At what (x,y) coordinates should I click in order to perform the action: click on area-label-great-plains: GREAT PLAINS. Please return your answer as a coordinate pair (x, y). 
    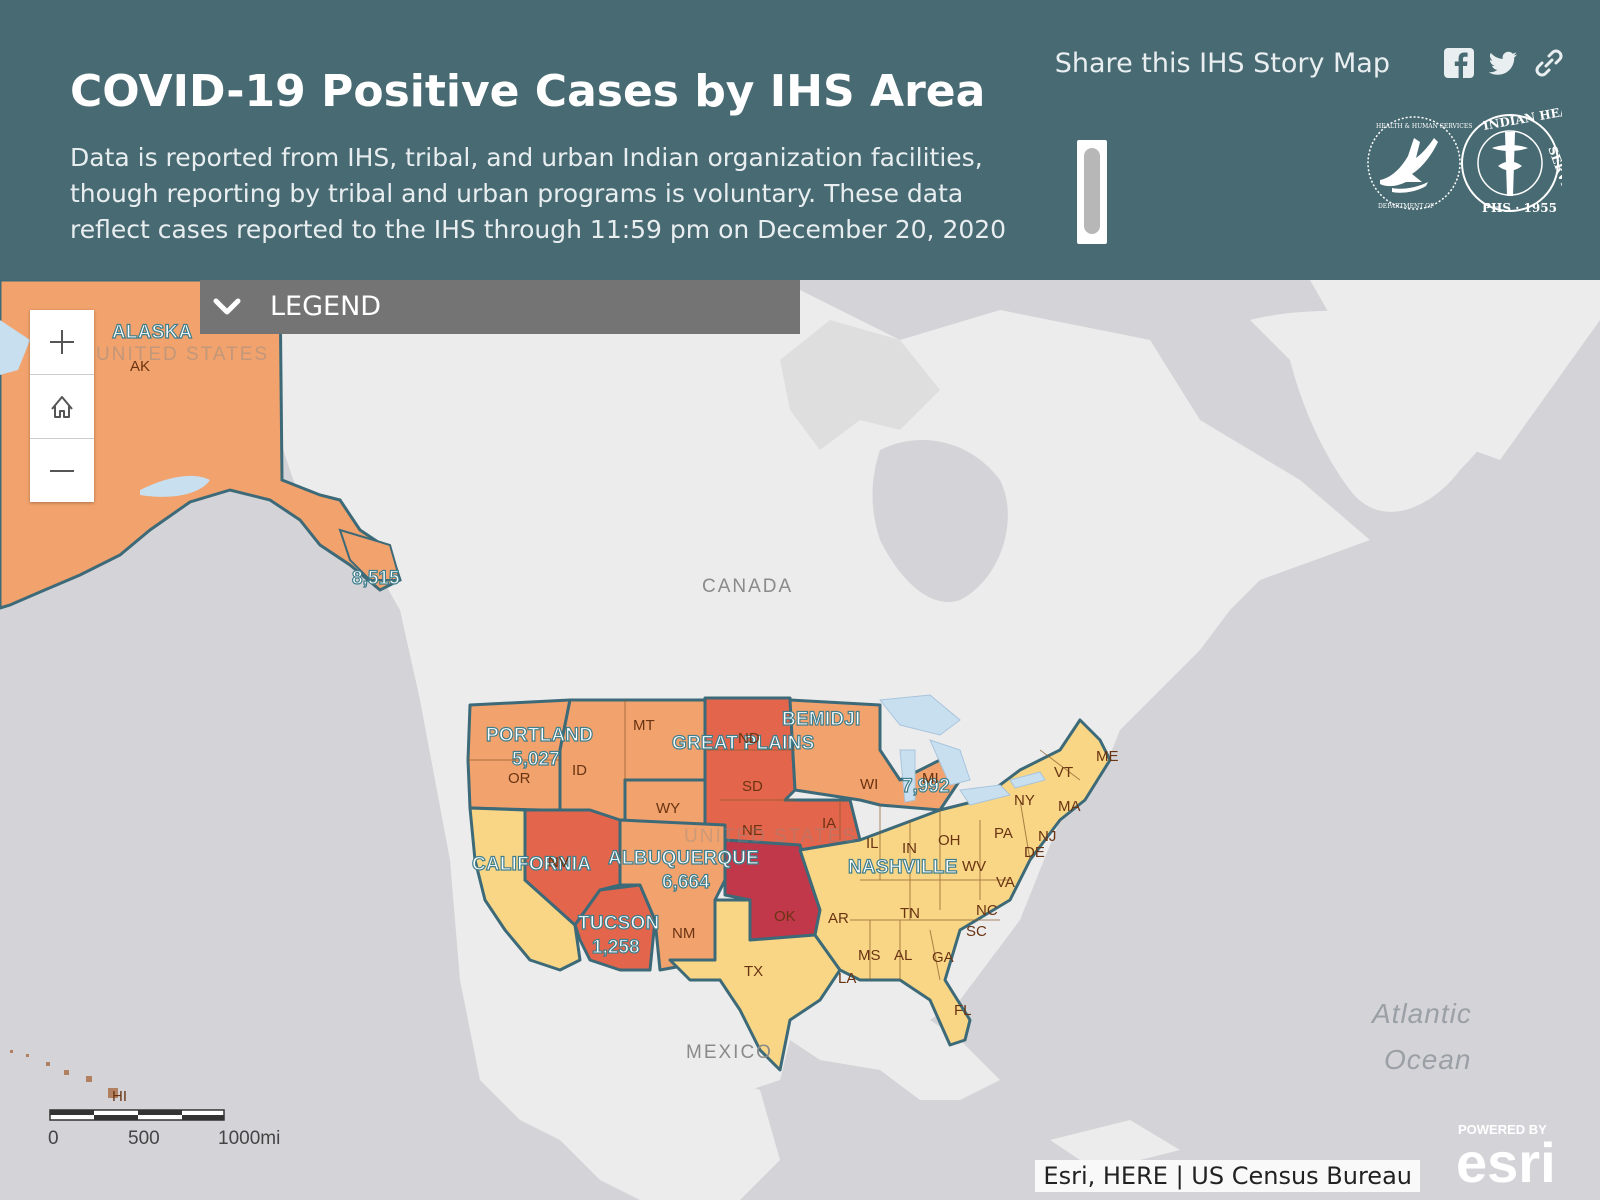
    Looking at the image, I should click on (743, 743).